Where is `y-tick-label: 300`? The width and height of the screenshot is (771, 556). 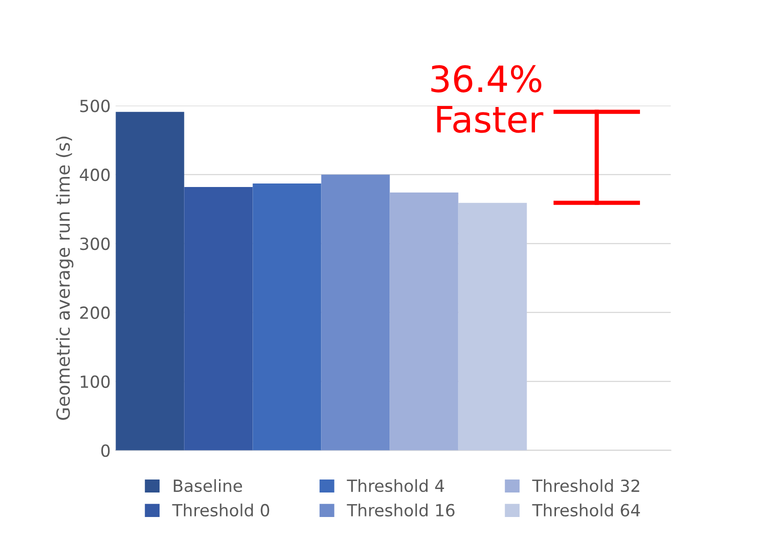
y-tick-label: 300 is located at coordinates (95, 243).